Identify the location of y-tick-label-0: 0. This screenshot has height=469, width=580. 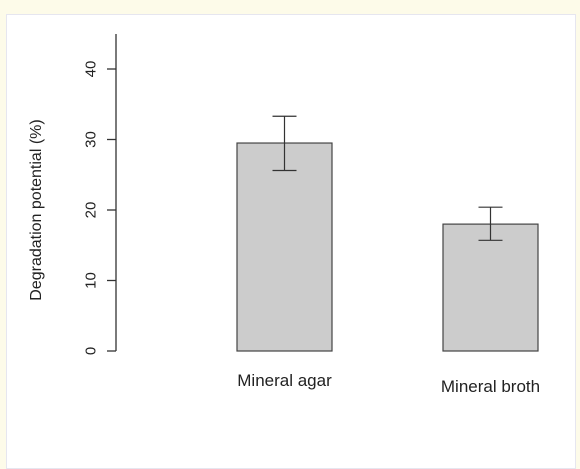
(90, 351).